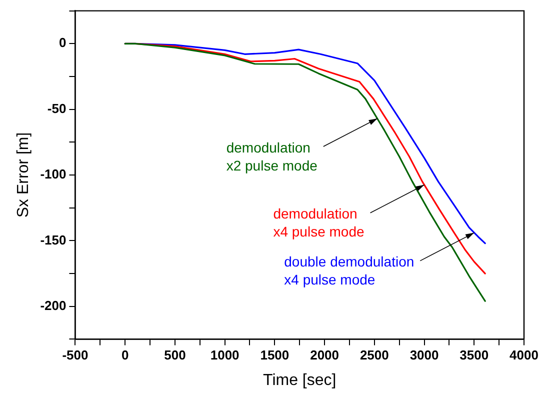 The width and height of the screenshot is (542, 400). Describe the element at coordinates (325, 355) in the screenshot. I see `x-tick-label: 2000` at that location.